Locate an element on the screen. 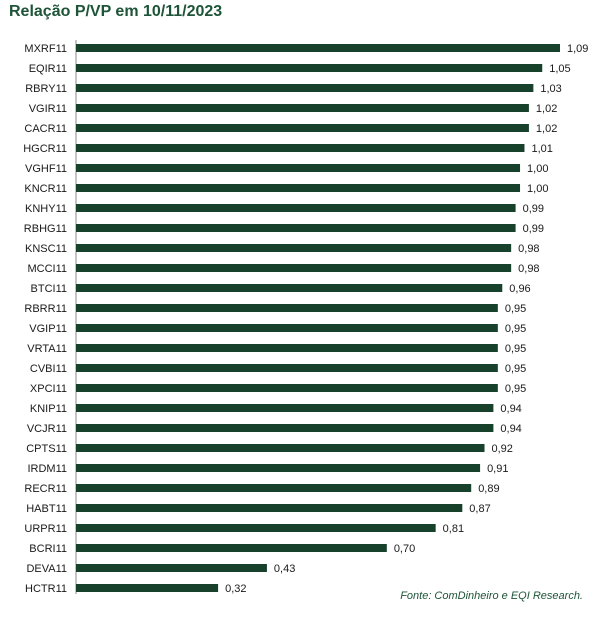  category-label: VGIP11 is located at coordinates (48, 329).